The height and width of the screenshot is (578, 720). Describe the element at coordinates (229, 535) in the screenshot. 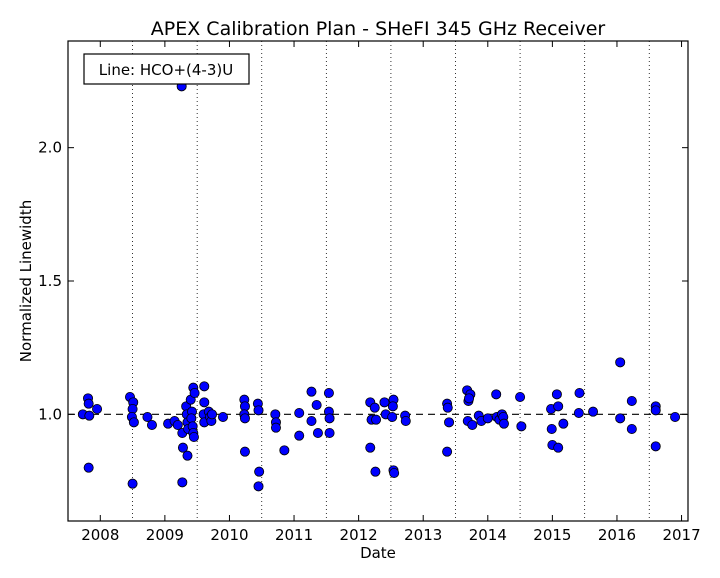

I see `x-tick-label: 2010` at that location.